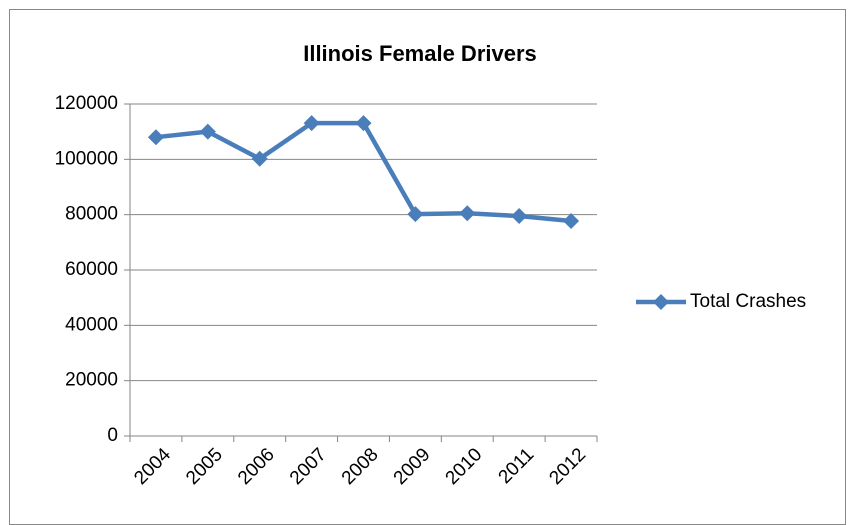 This screenshot has width=854, height=525. Describe the element at coordinates (112, 435) in the screenshot. I see `y-tick-label: 0` at that location.